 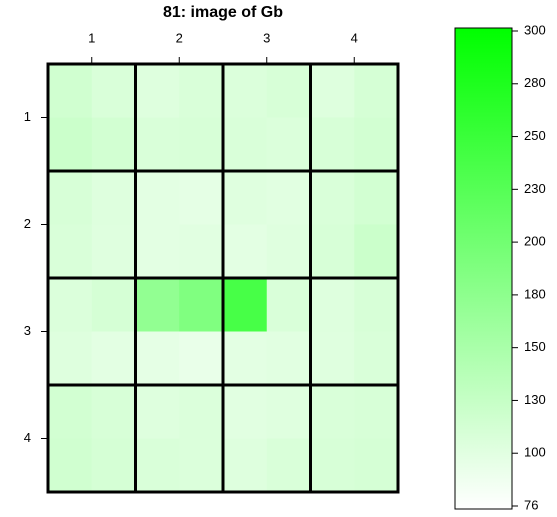 What do you see at coordinates (354, 37) in the screenshot?
I see `x-tick-label: 4` at bounding box center [354, 37].